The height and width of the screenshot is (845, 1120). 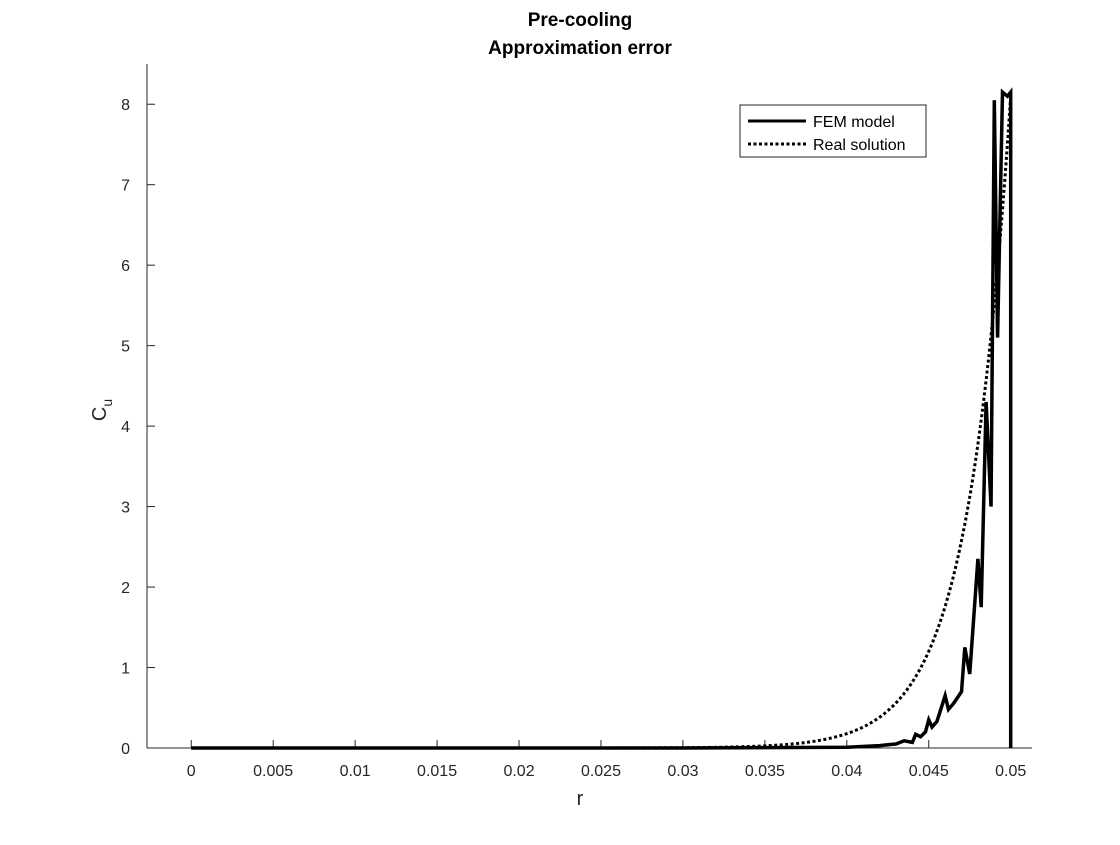 I want to click on y-tick-label: 7, so click(x=125, y=186).